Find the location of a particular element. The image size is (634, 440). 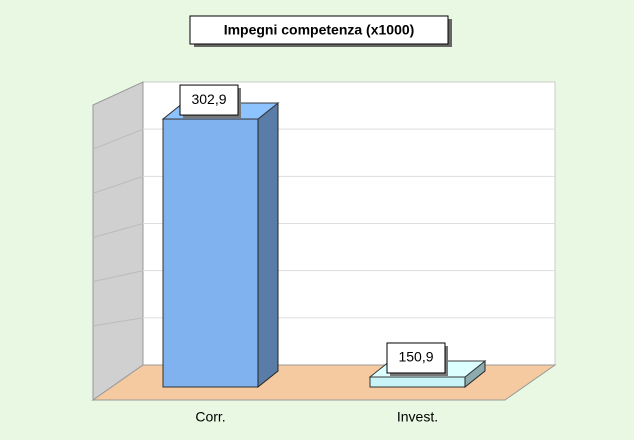

floor is located at coordinates (324, 382).